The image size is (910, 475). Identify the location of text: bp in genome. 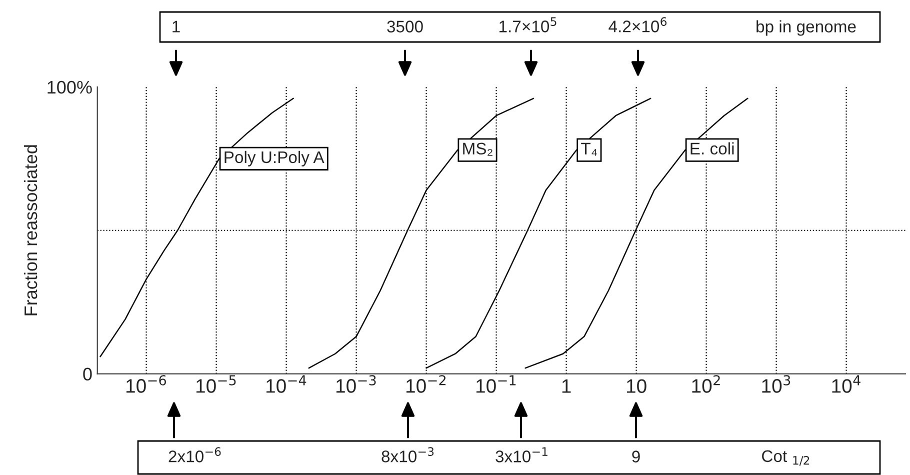
(806, 28).